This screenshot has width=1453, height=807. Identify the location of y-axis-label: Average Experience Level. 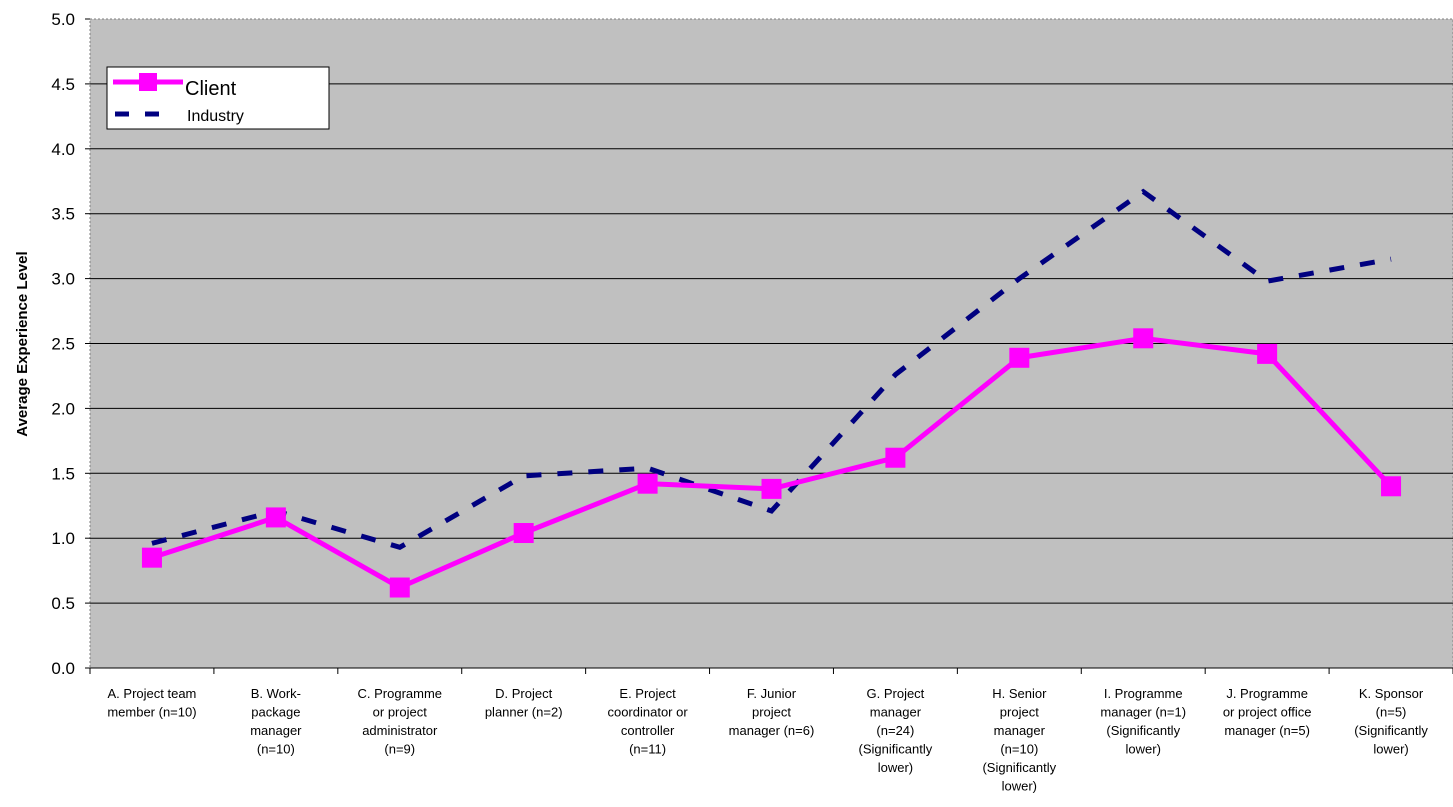
(22, 343).